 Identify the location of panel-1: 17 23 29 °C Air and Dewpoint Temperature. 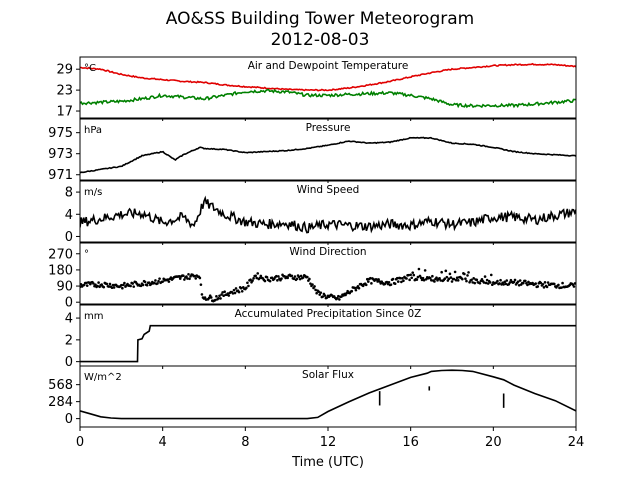
(316, 88).